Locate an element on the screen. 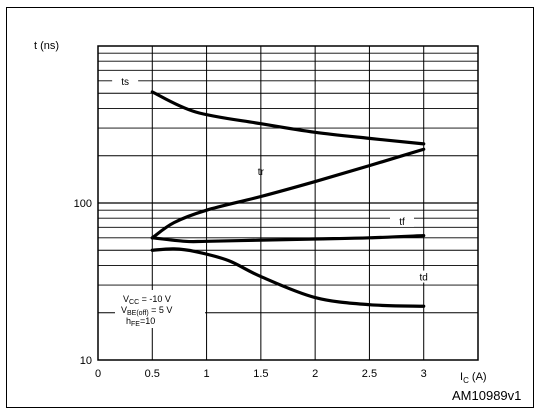 Image resolution: width=540 pixels, height=416 pixels. y-axis-label: t (ns) is located at coordinates (46, 46).